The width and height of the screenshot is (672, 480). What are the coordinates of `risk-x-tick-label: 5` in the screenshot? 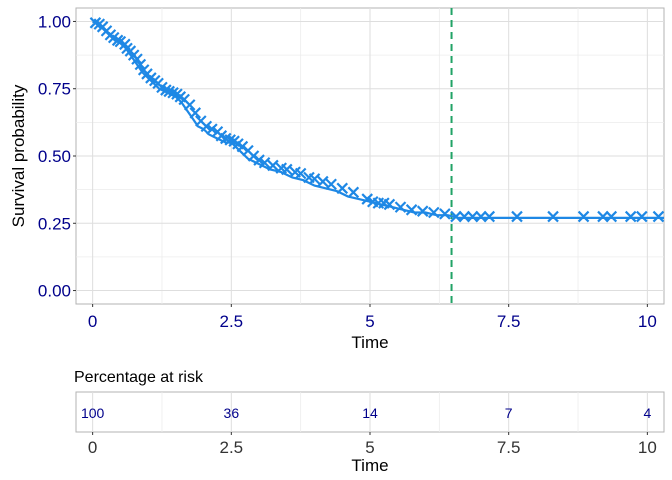 It's located at (369, 447).